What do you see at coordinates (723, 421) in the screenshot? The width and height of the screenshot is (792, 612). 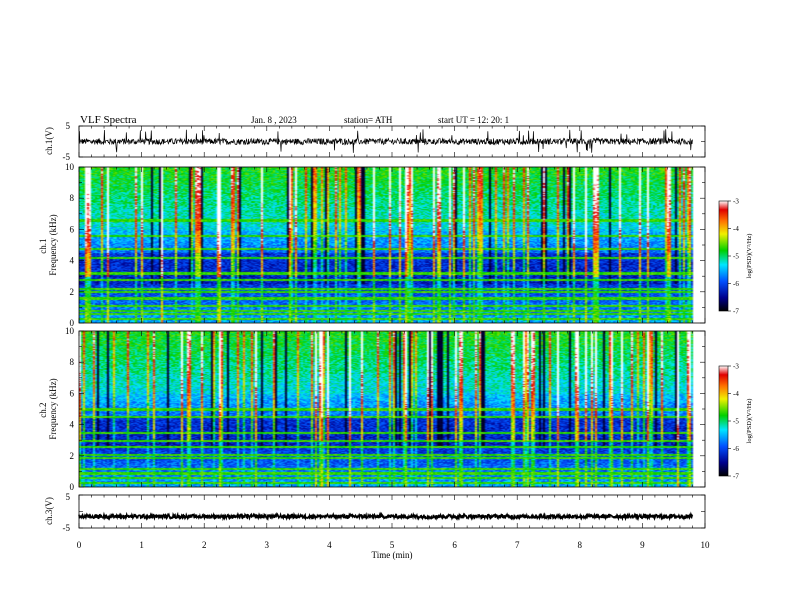 I see `colorbar-ch2-gradient` at bounding box center [723, 421].